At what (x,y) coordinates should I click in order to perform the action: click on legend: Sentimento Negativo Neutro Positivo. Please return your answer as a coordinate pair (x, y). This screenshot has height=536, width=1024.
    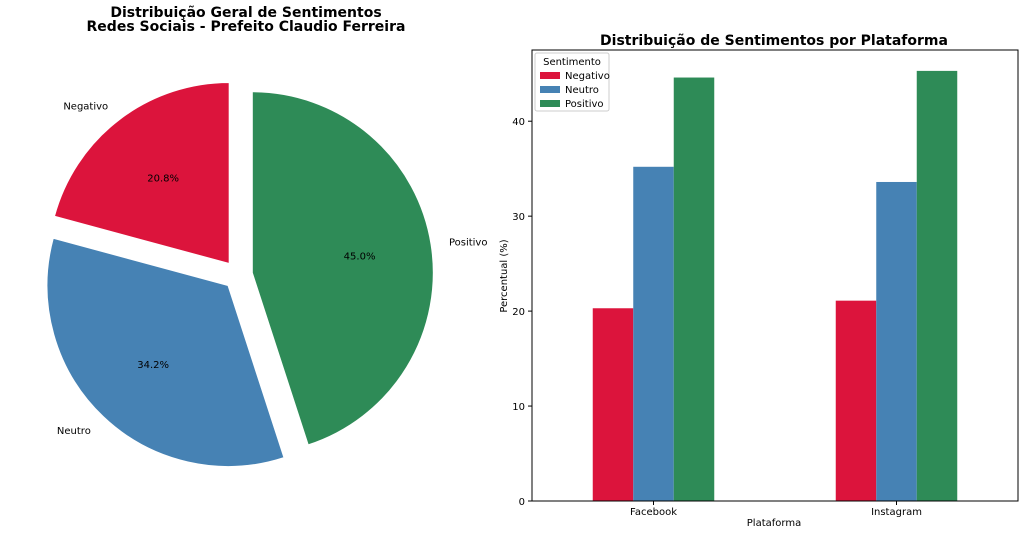
    Looking at the image, I should click on (572, 82).